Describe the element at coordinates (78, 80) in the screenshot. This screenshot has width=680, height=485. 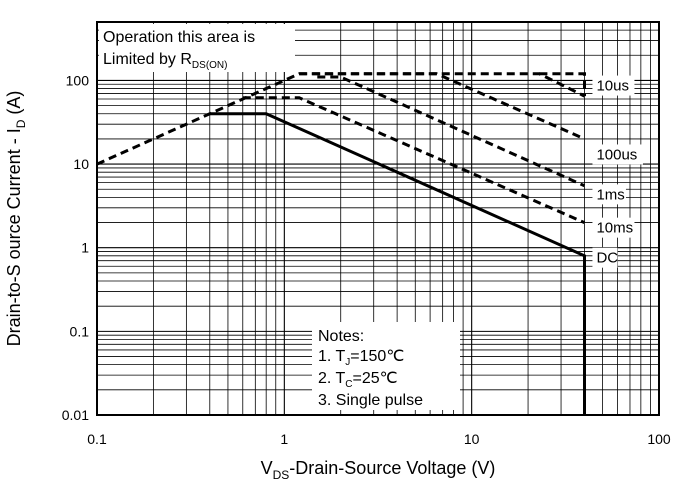
I see `y-tick-label: 100` at that location.